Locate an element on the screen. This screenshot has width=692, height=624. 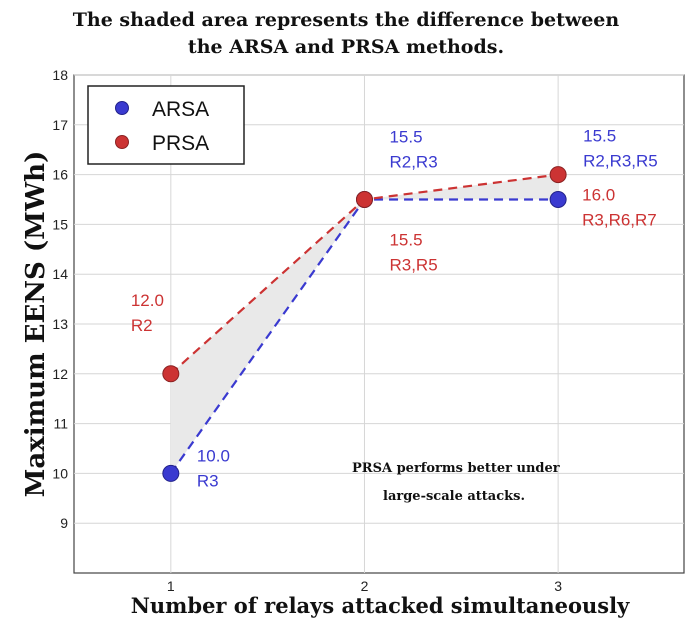
x-tick-label: 2 is located at coordinates (365, 586).